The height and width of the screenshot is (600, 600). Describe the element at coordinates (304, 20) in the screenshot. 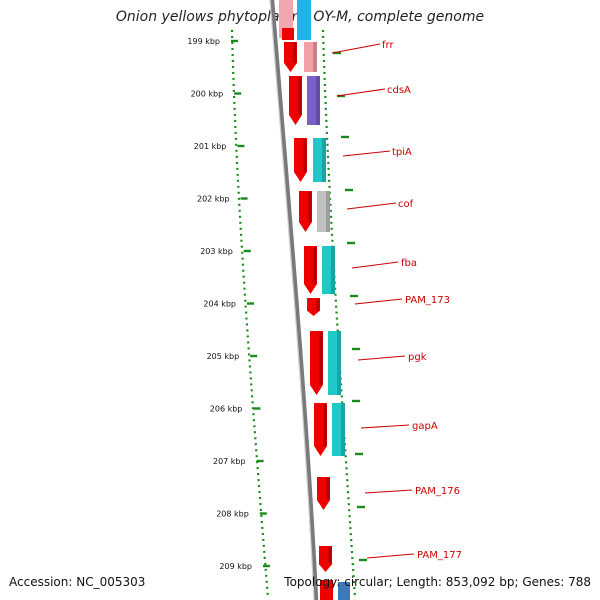

I see `partial-cog-bar` at that location.